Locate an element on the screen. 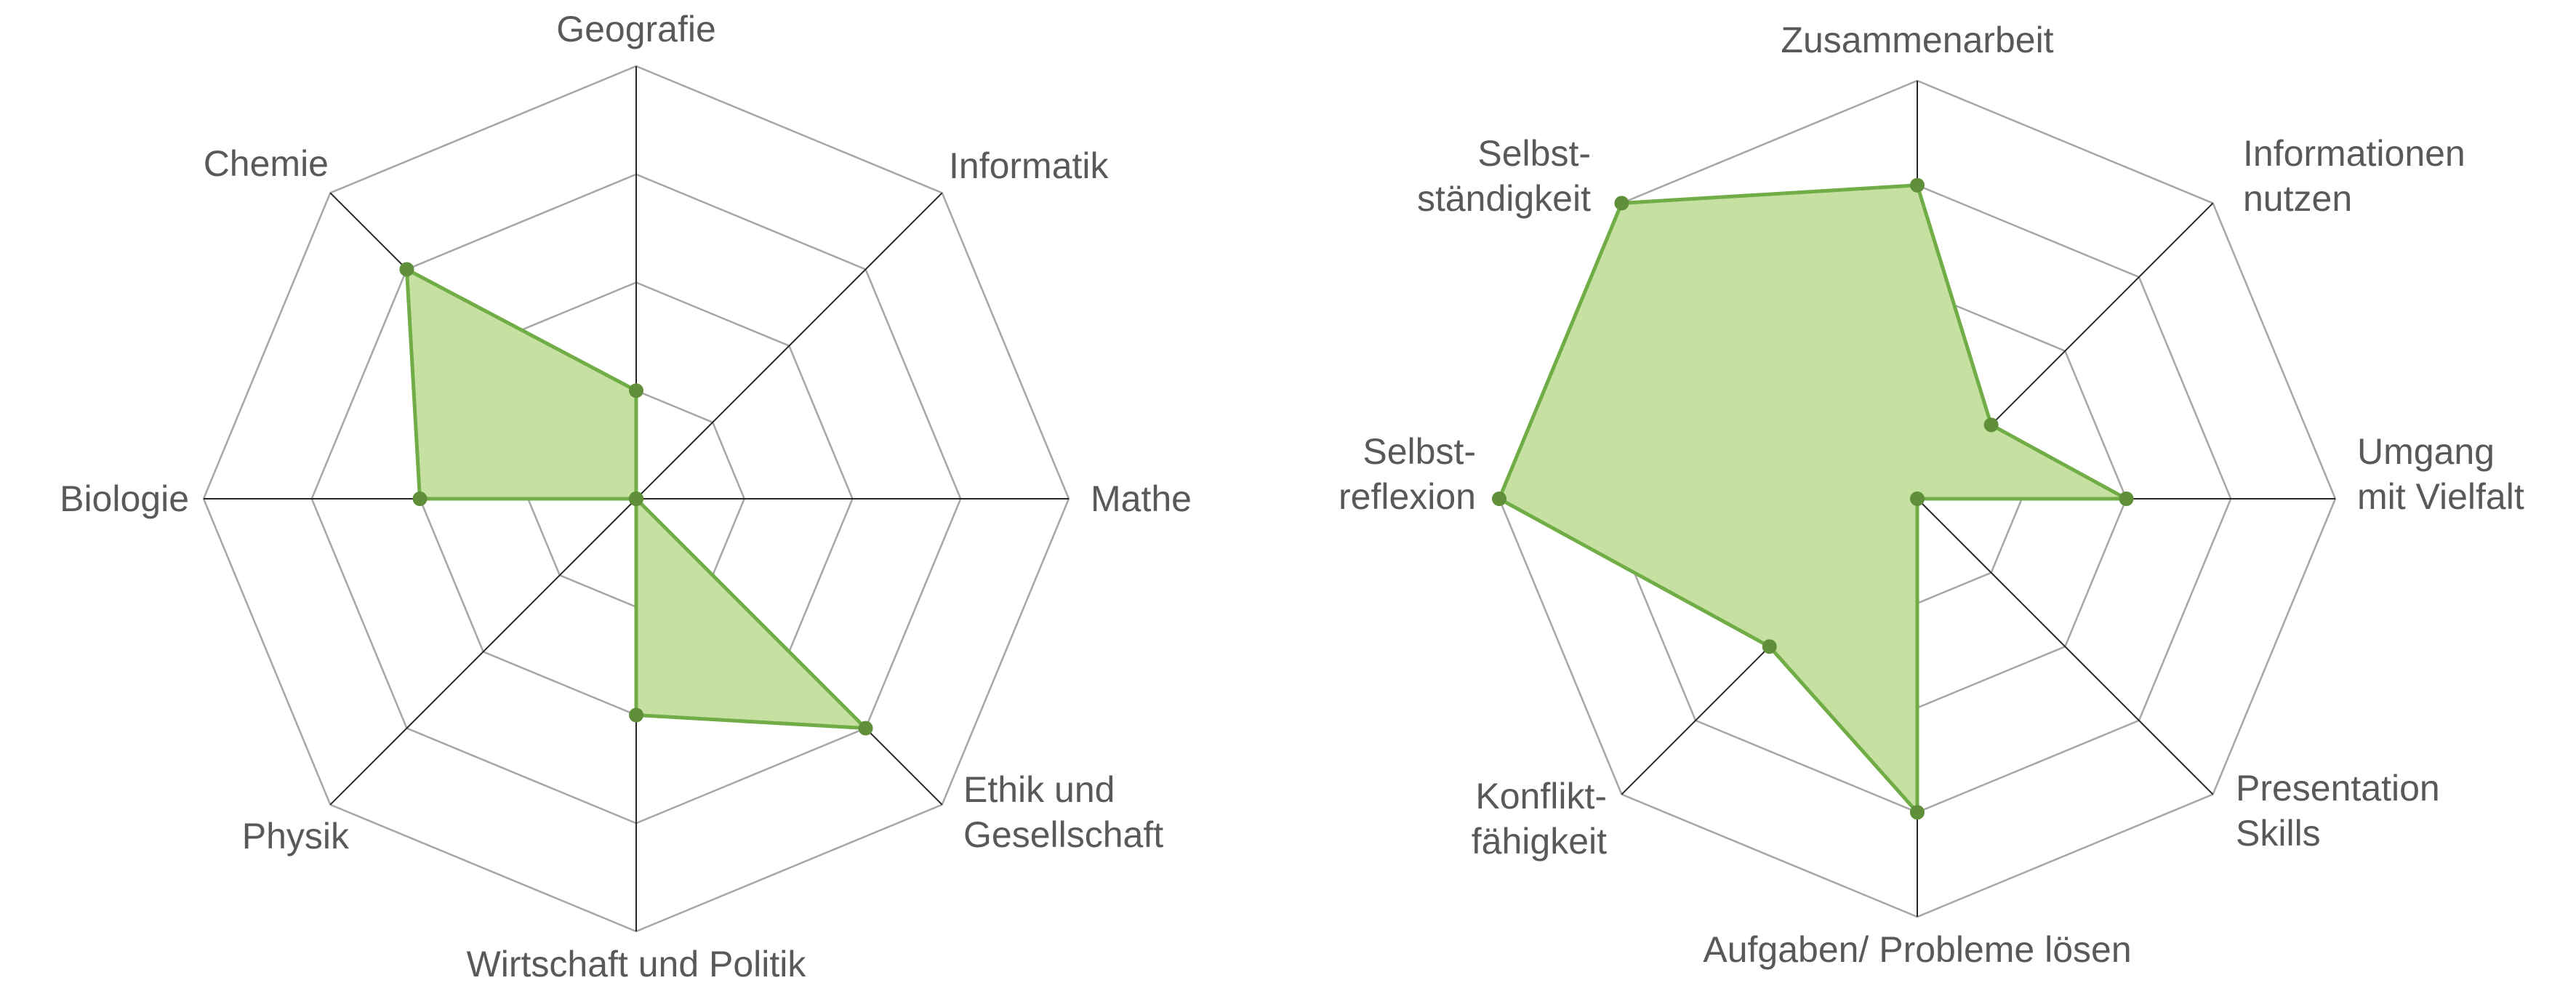 This screenshot has width=2576, height=991. axis-label-geografie: Geografie is located at coordinates (636, 29).